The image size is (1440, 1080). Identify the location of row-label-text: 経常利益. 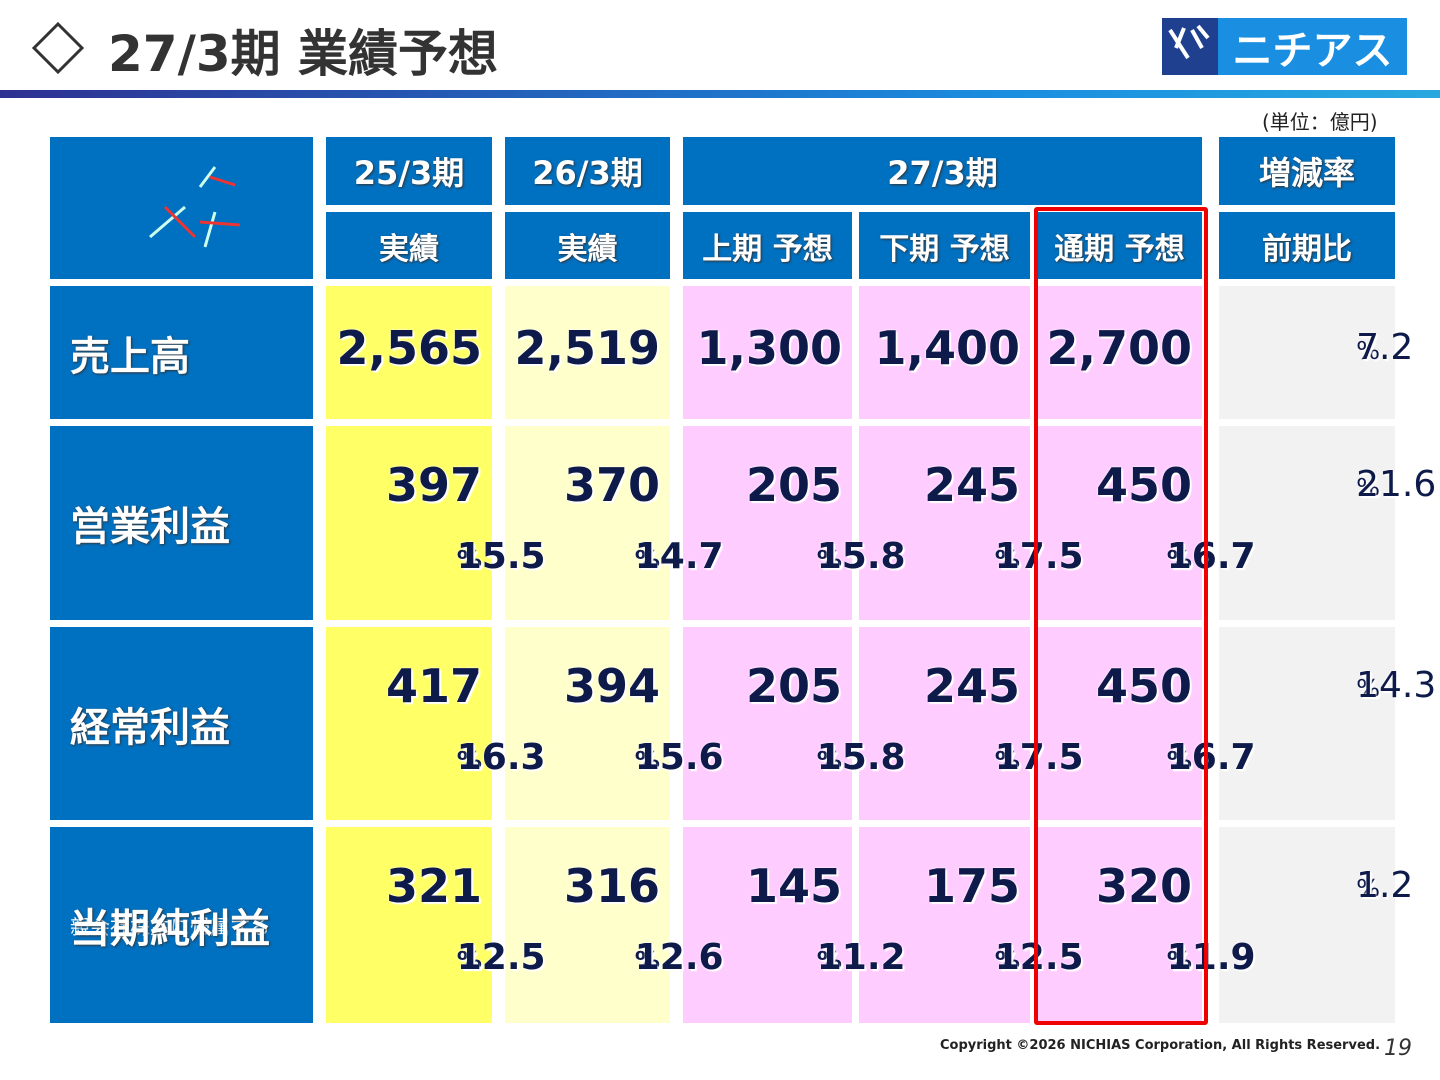
(150, 727).